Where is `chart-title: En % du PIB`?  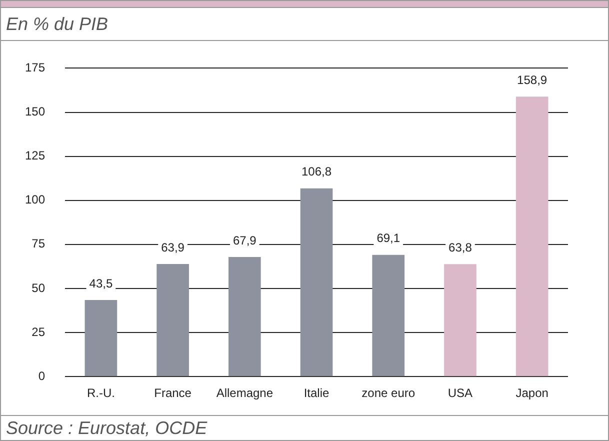
chart-title: En % du PIB is located at coordinates (304, 24).